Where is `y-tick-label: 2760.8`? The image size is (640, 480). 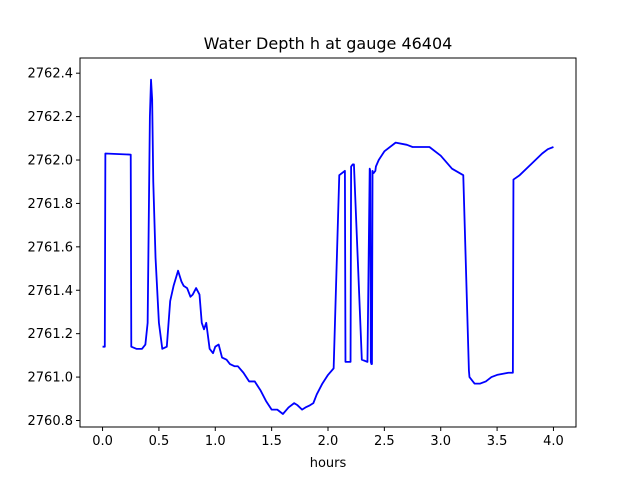 y-tick-label: 2760.8 is located at coordinates (51, 421).